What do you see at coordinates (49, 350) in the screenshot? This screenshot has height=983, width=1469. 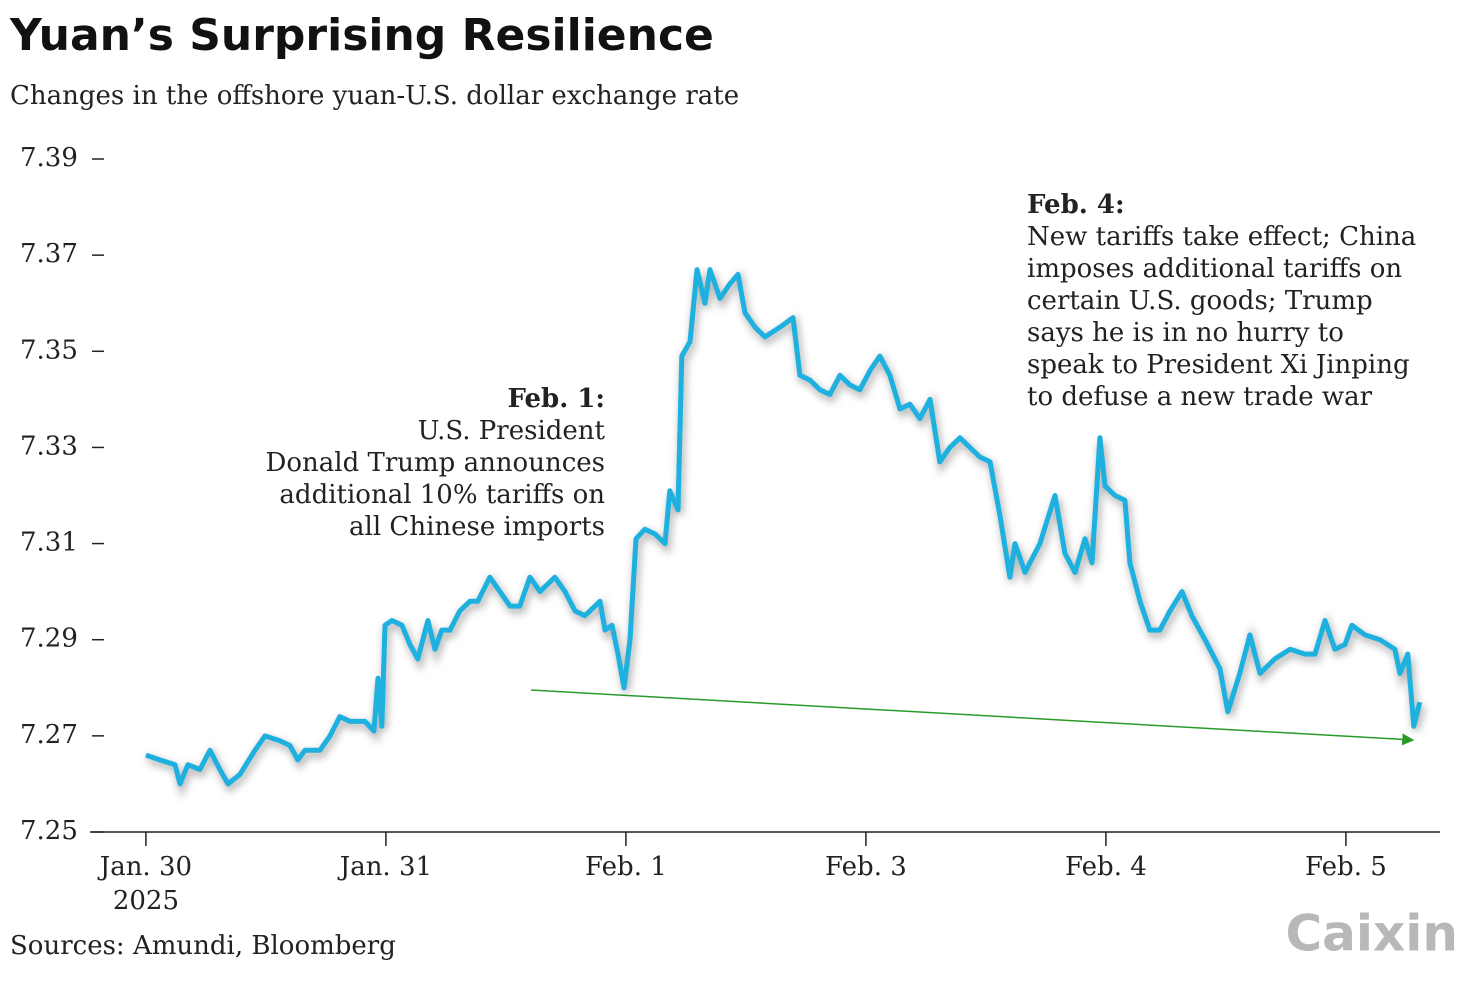 I see `y-tick-label: 7.35` at bounding box center [49, 350].